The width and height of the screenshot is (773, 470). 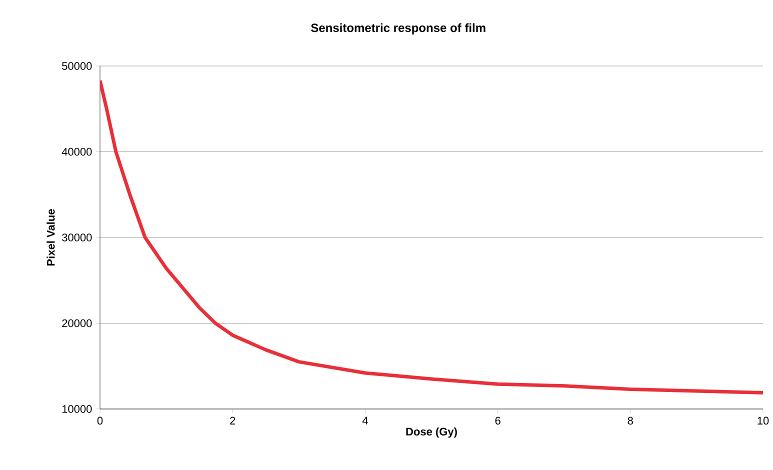 What do you see at coordinates (77, 152) in the screenshot?
I see `y-tick-label: 40000` at bounding box center [77, 152].